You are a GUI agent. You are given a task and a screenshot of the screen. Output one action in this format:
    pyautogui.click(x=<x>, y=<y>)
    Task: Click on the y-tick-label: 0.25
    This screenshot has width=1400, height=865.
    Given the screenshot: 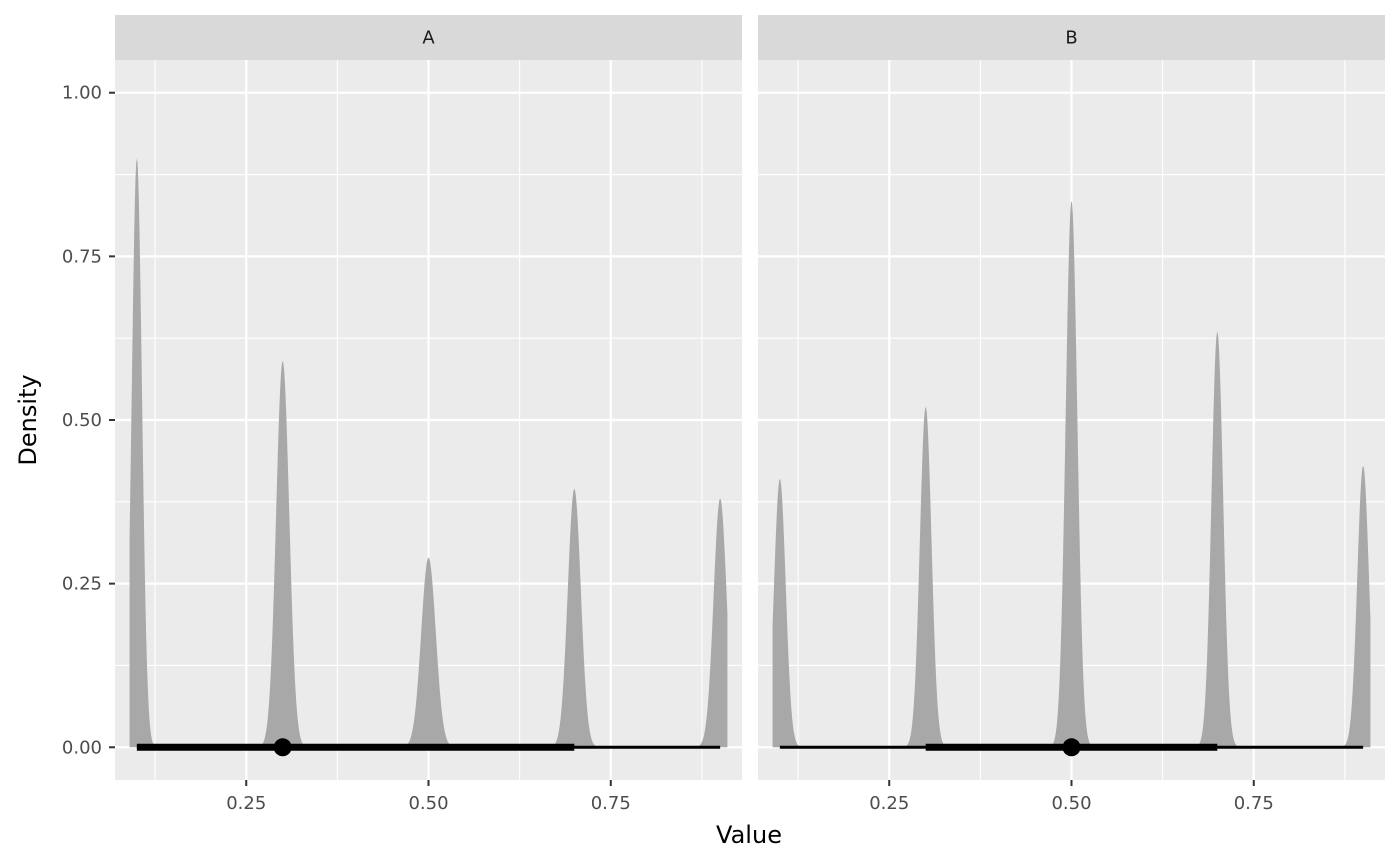 What is the action you would take?
    pyautogui.click(x=82, y=584)
    